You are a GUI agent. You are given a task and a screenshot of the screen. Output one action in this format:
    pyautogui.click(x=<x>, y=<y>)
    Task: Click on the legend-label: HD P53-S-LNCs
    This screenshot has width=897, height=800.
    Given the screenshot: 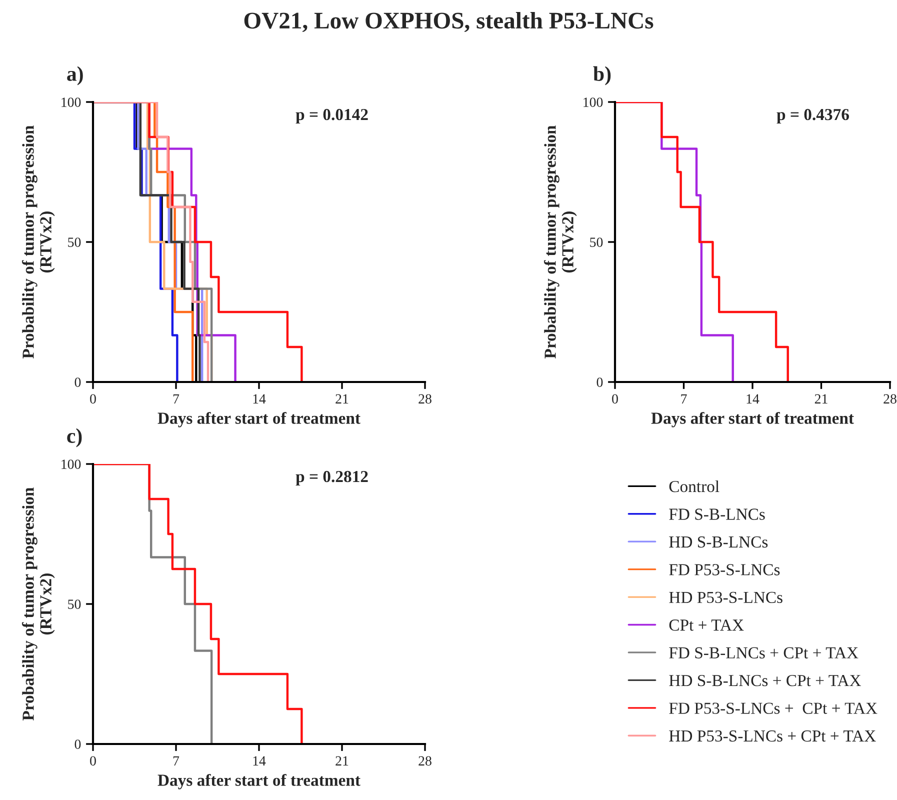 What is the action you would take?
    pyautogui.click(x=725, y=598)
    